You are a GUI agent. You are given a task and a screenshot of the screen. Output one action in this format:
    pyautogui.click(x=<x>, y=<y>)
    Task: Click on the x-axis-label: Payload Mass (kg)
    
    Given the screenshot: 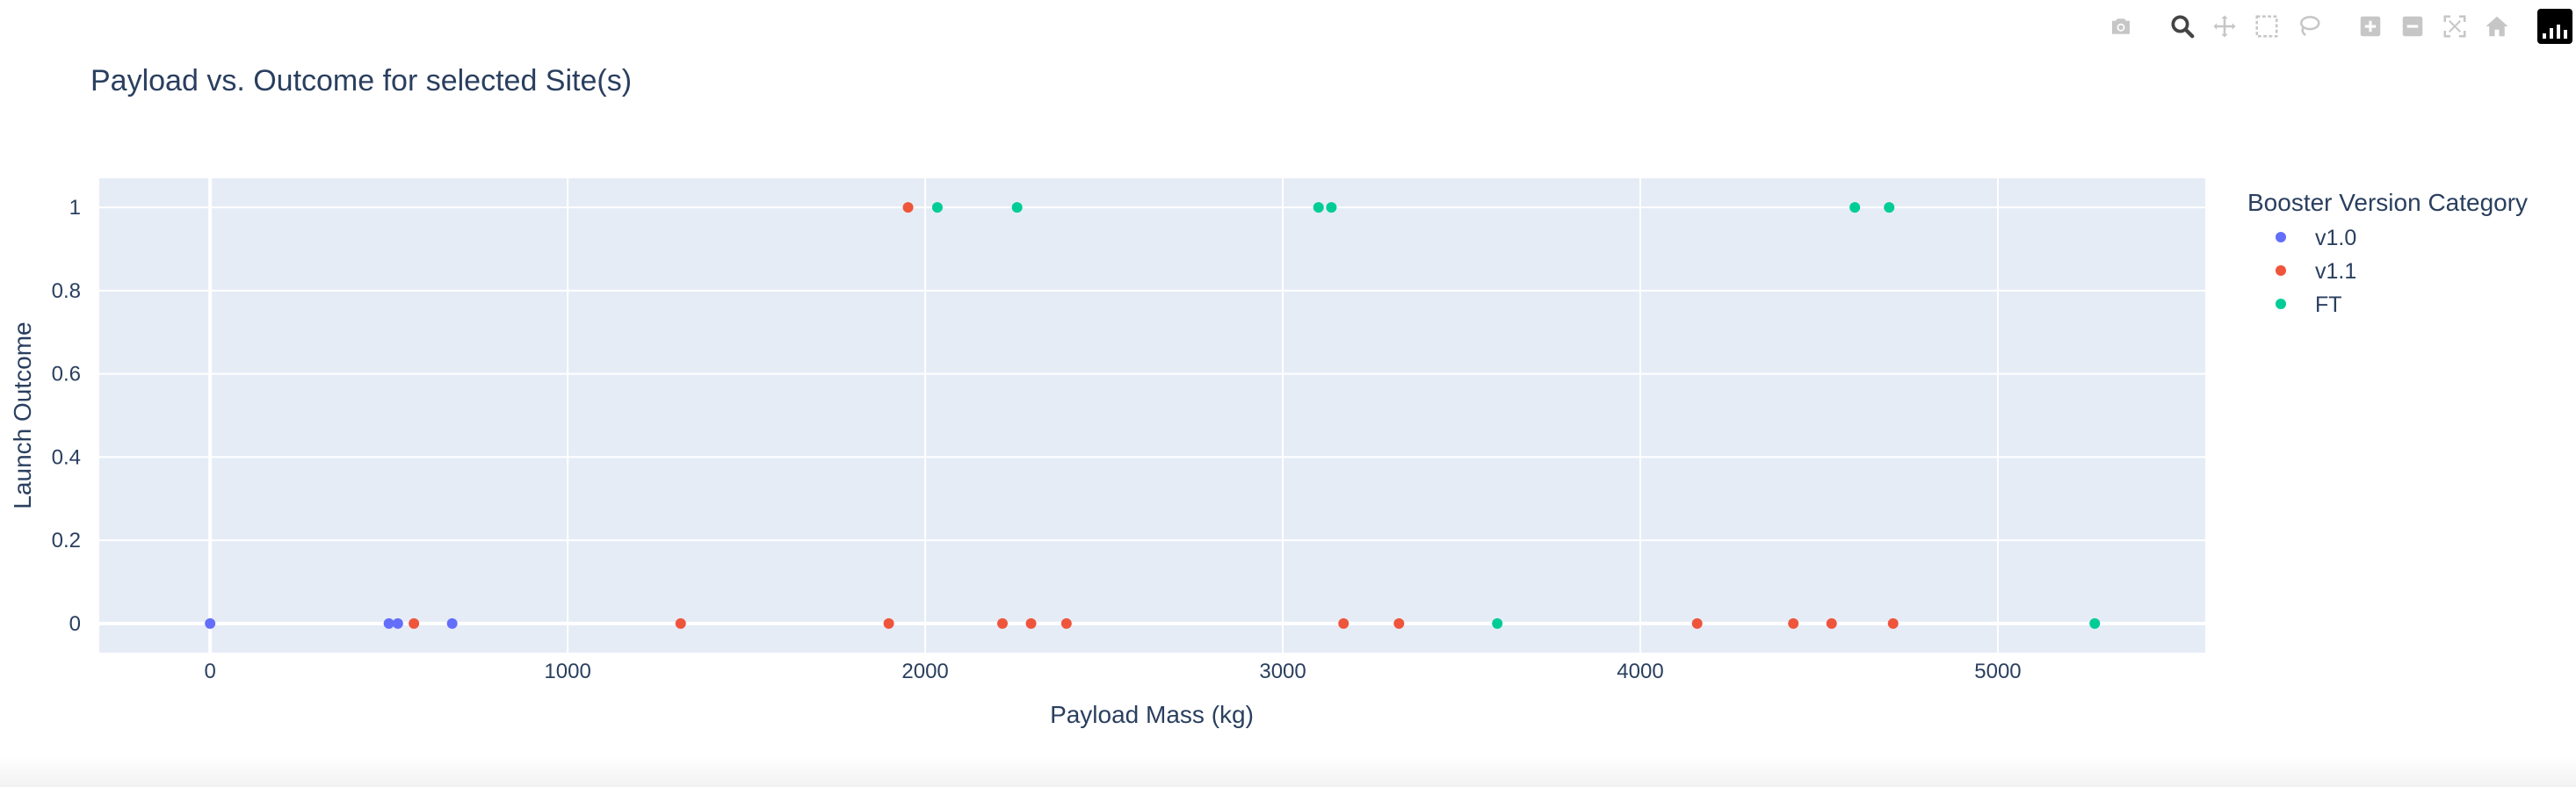 What is the action you would take?
    pyautogui.click(x=1152, y=714)
    